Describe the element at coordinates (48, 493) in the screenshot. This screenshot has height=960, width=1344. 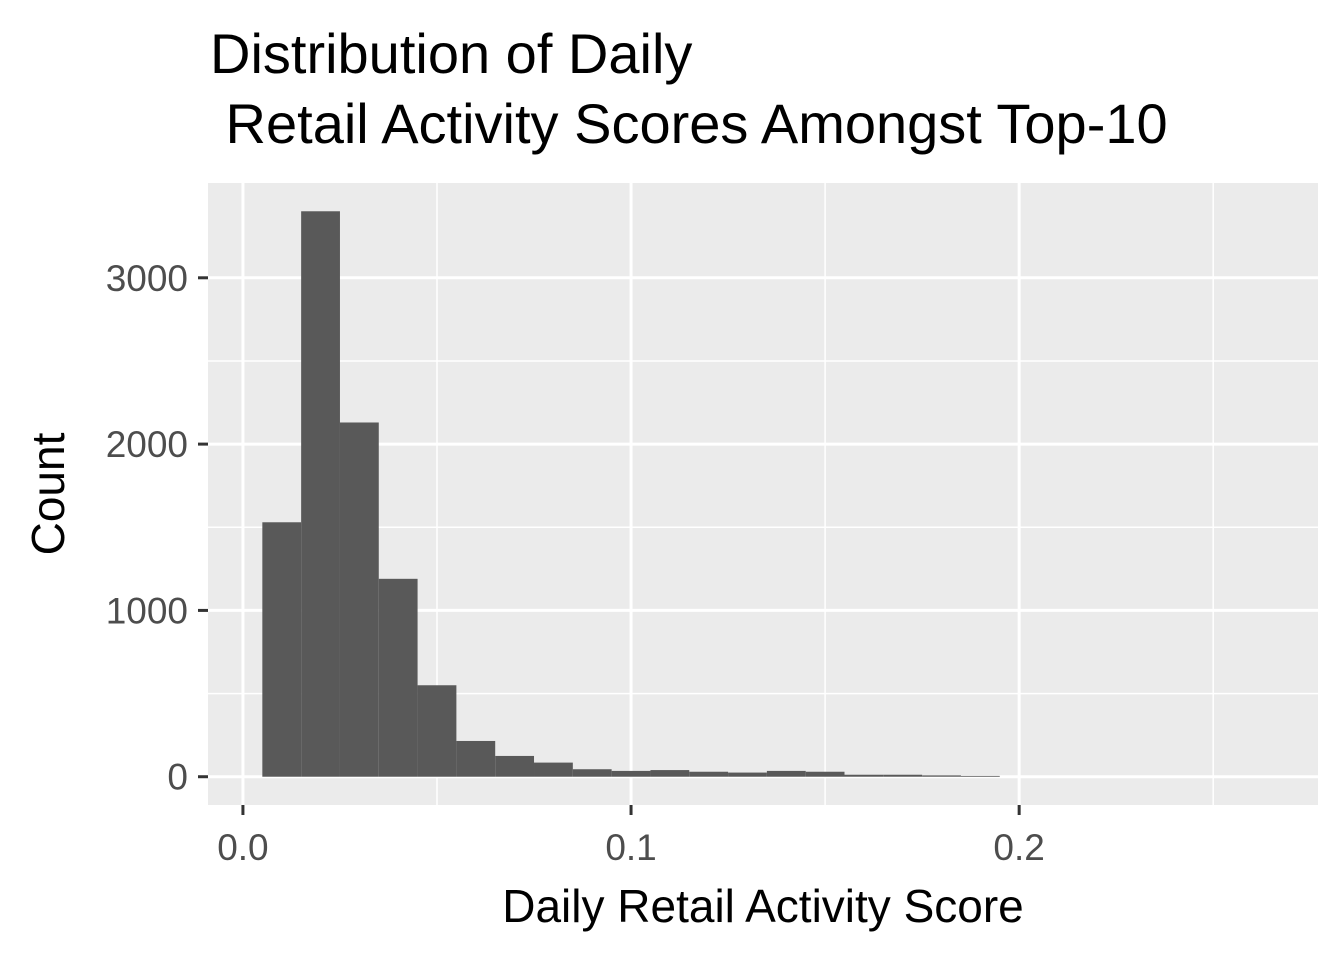
I see `y-axis-title: Count` at that location.